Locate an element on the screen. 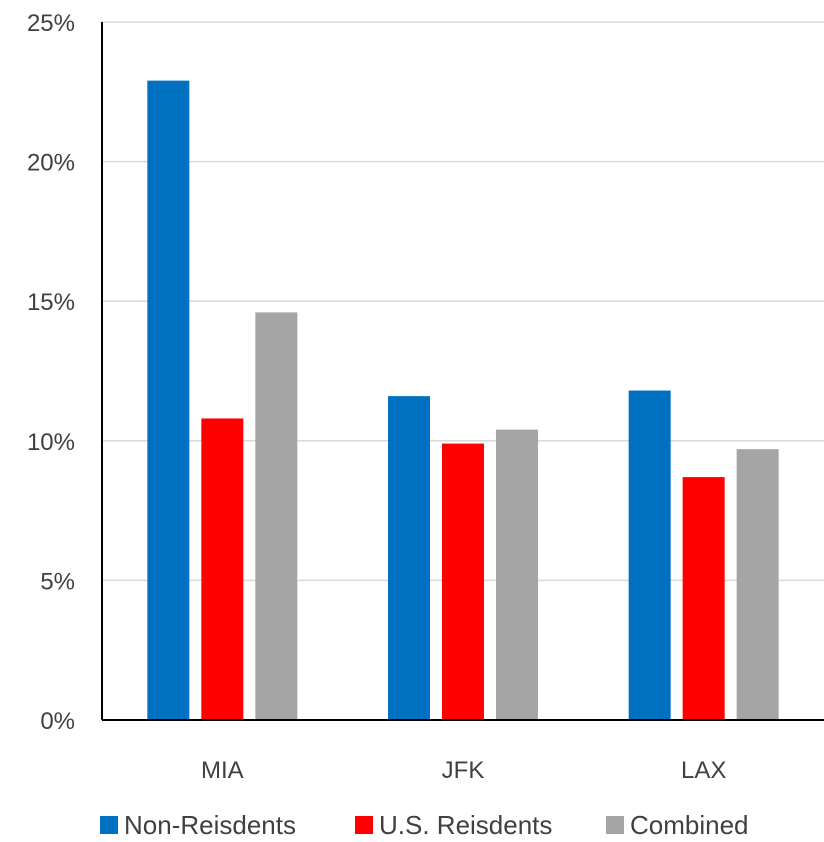 This screenshot has width=824, height=842. y-tick-labels: 0% 5% 10% 15% 20% 25% is located at coordinates (51, 372).